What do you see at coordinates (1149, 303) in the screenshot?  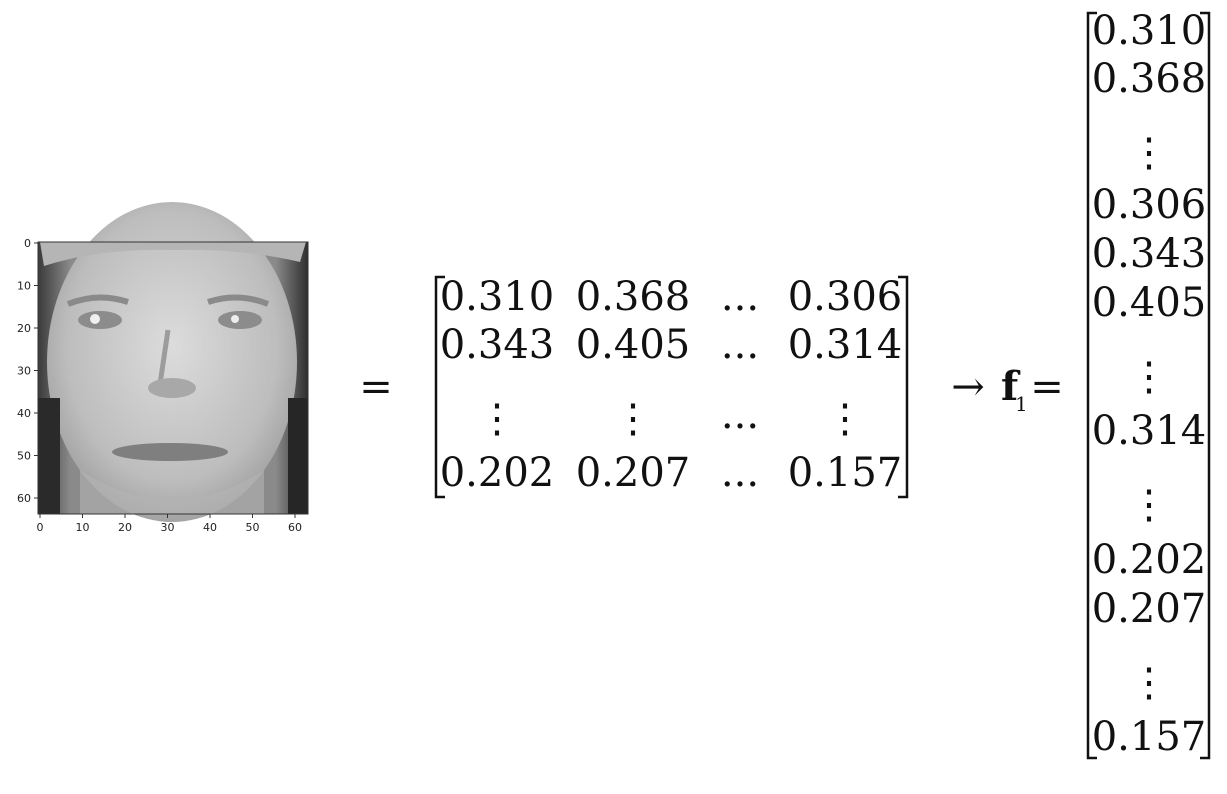 I see `vector-entry: 0.405` at bounding box center [1149, 303].